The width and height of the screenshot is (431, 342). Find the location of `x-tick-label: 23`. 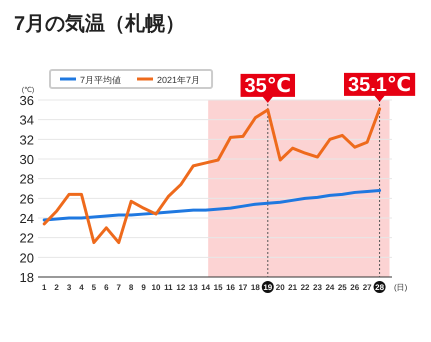

x-tick-label: 23 is located at coordinates (317, 287).